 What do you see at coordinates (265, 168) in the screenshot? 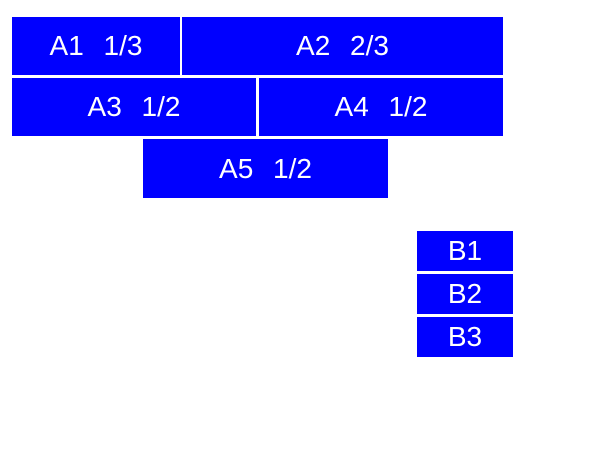
I see `box-a5: A5 1/2` at bounding box center [265, 168].